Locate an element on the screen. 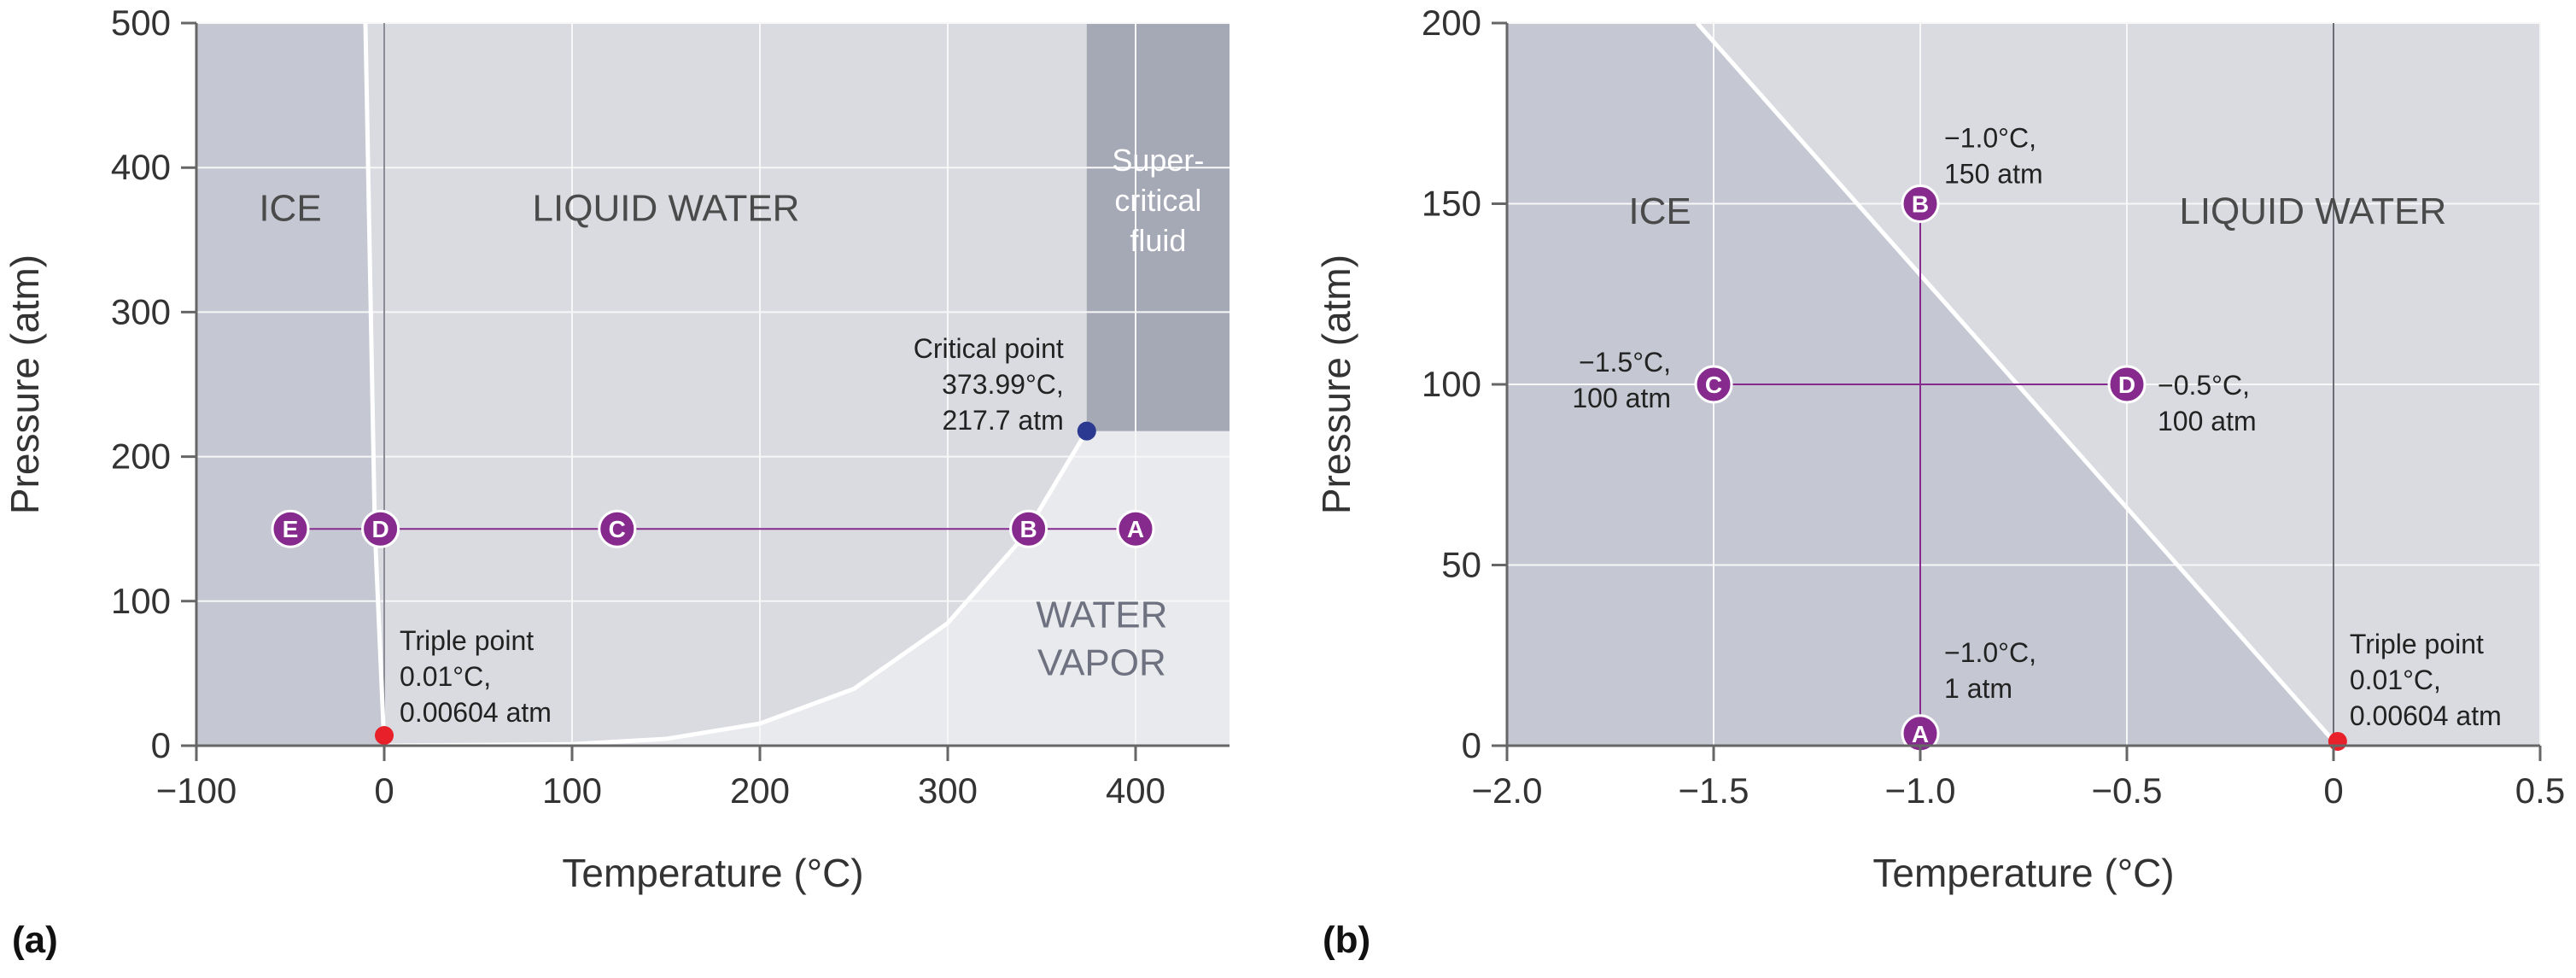  a-supercritical-label-line: critical is located at coordinates (1157, 200).